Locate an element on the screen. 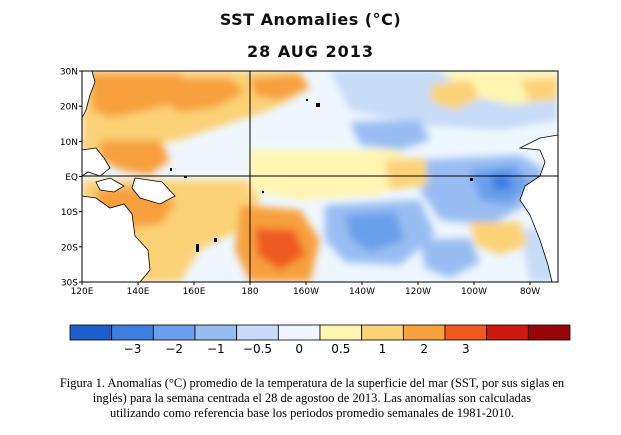 The image size is (621, 435). lon-label: 80W is located at coordinates (530, 292).